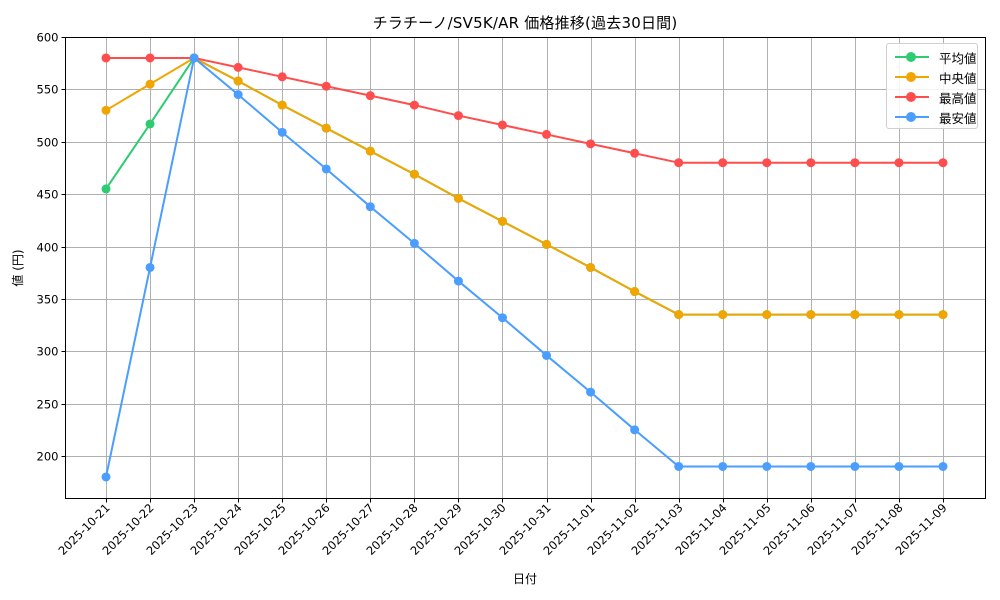 This screenshot has height=600, width=1000. Describe the element at coordinates (936, 97) in the screenshot. I see `legend-item-max: 最高値` at that location.